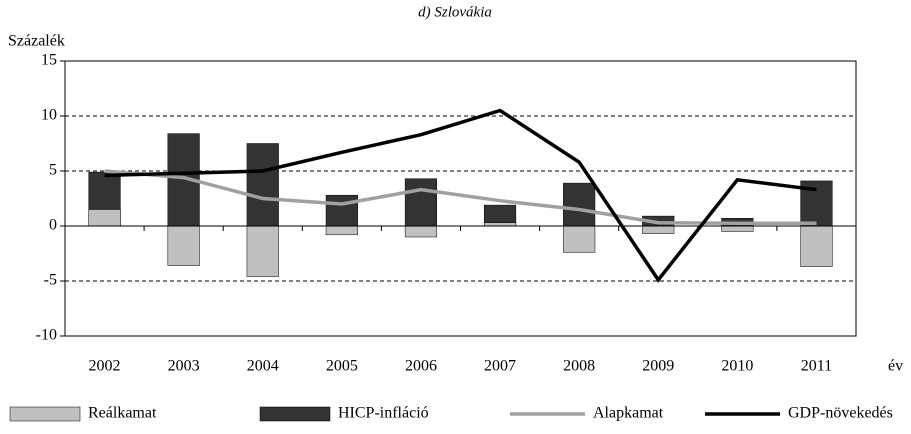  What do you see at coordinates (737, 366) in the screenshot?
I see `x-tick-label: 2010` at bounding box center [737, 366].